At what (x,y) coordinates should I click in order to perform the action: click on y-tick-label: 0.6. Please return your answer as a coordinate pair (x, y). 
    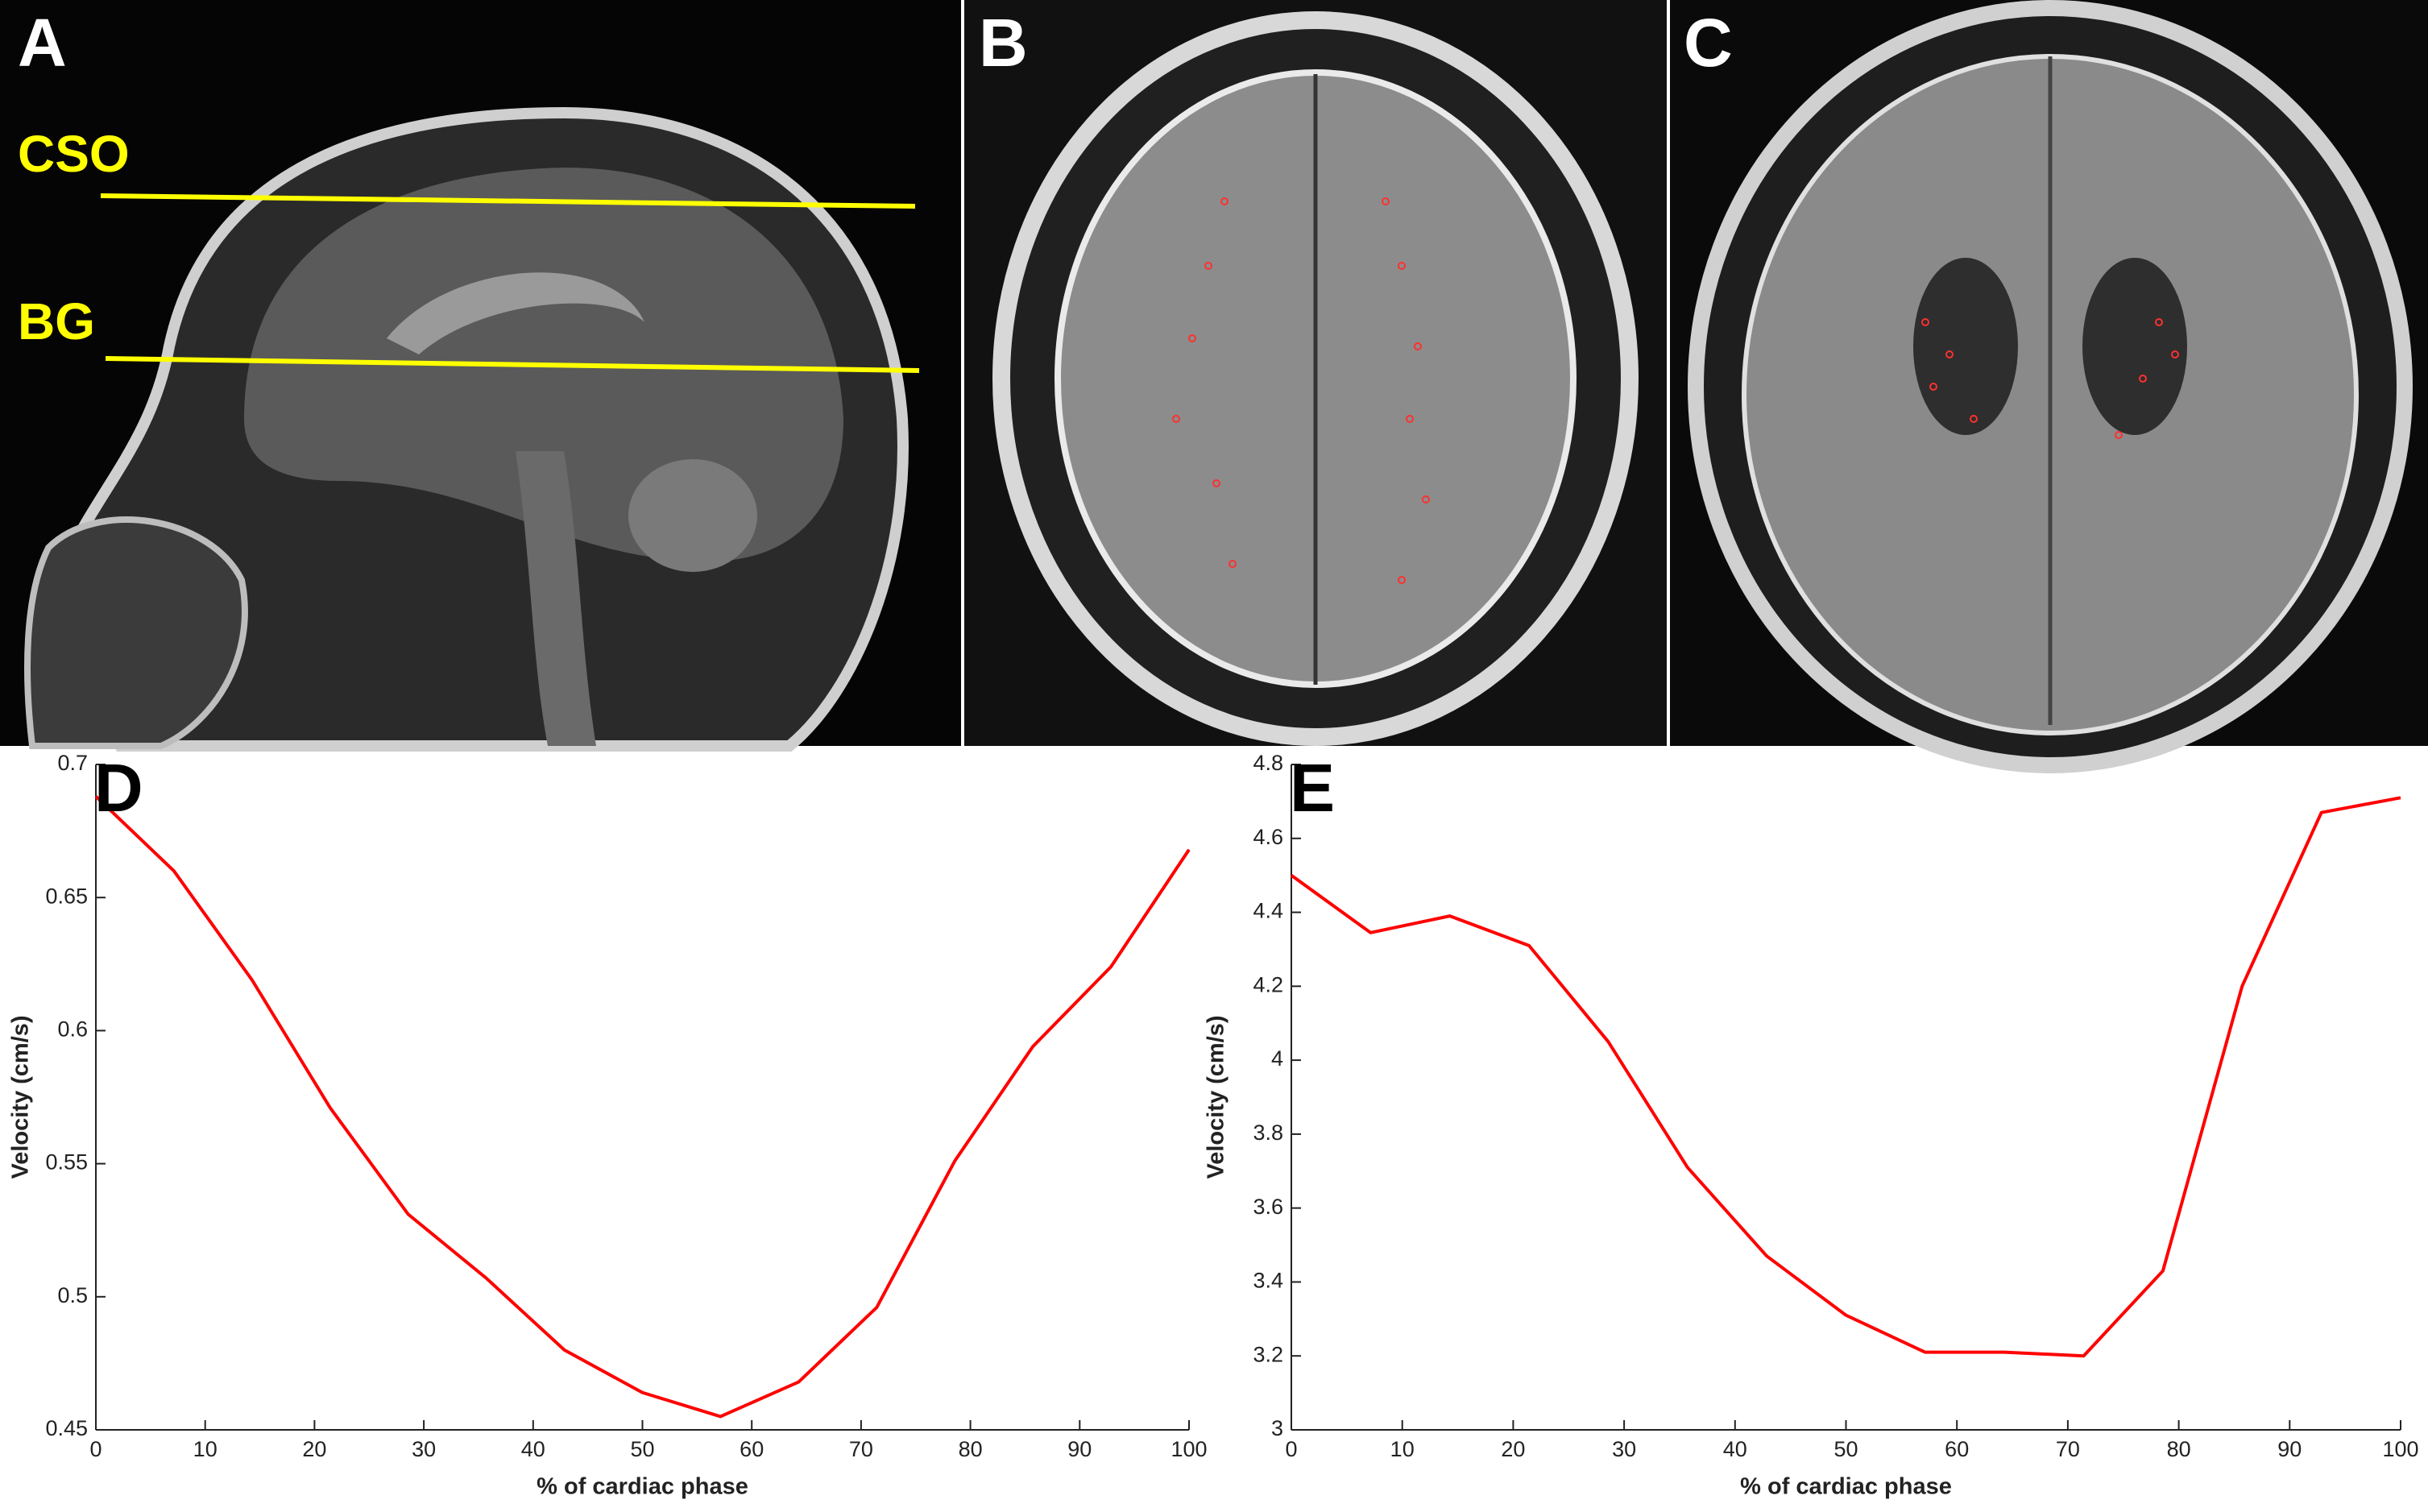
    Looking at the image, I should click on (72, 1030).